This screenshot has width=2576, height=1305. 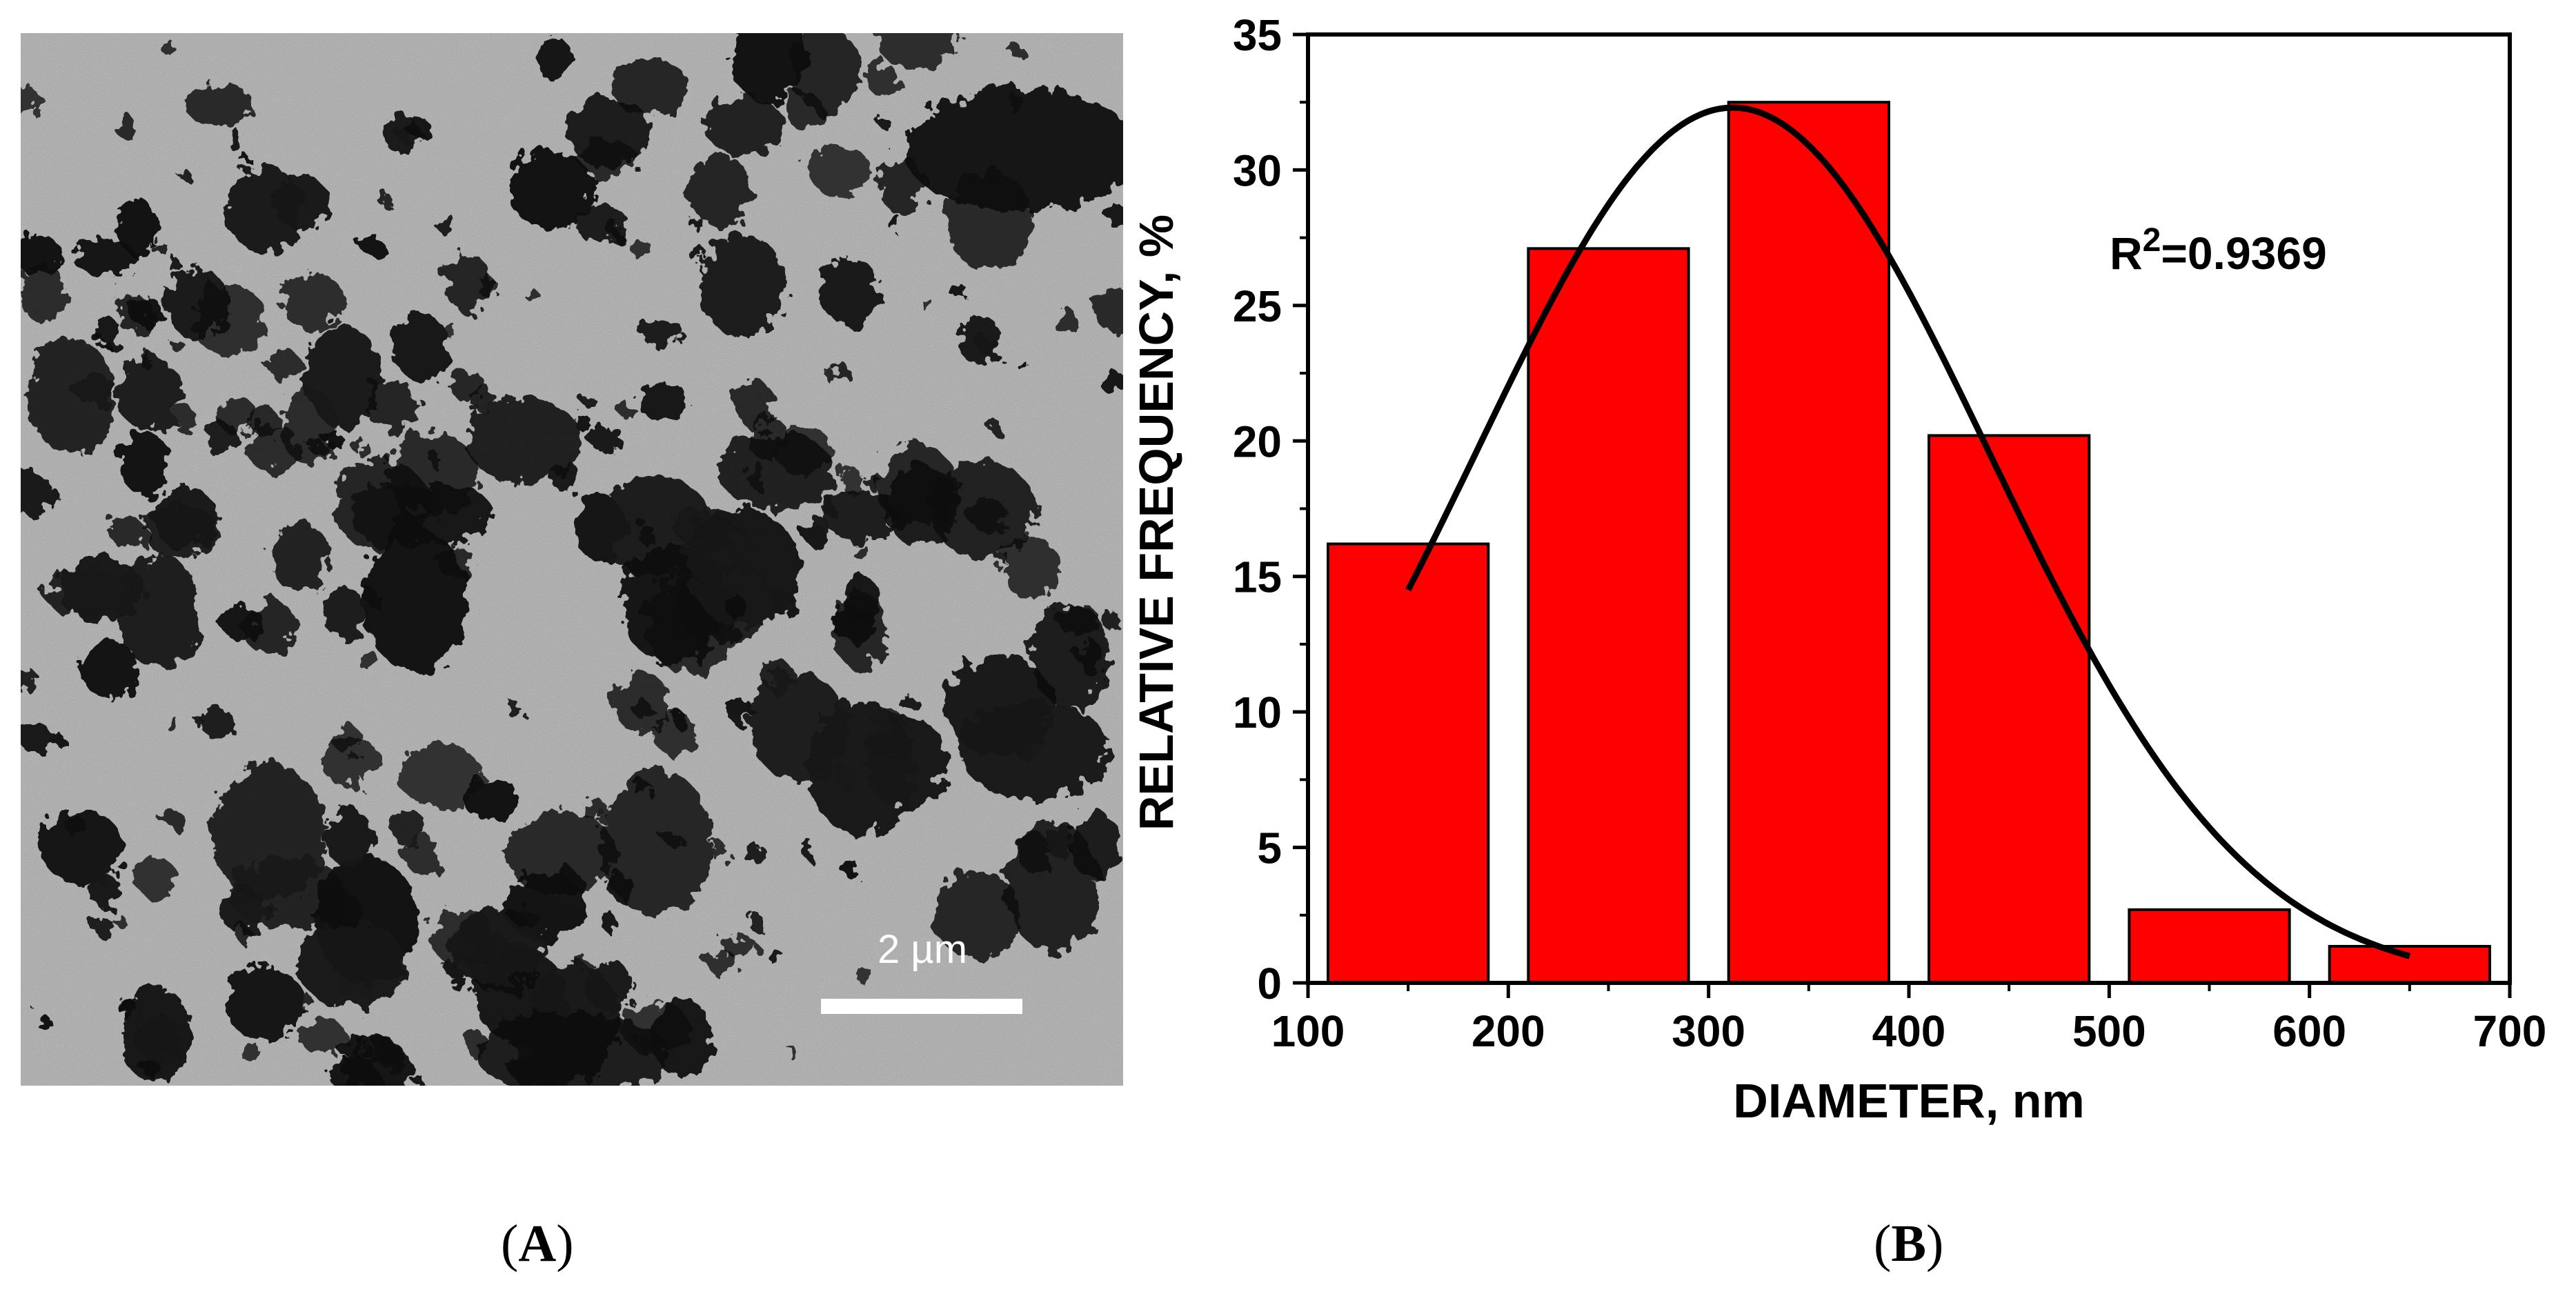 What do you see at coordinates (1257, 35) in the screenshot?
I see `y-tick-label-35: 35` at bounding box center [1257, 35].